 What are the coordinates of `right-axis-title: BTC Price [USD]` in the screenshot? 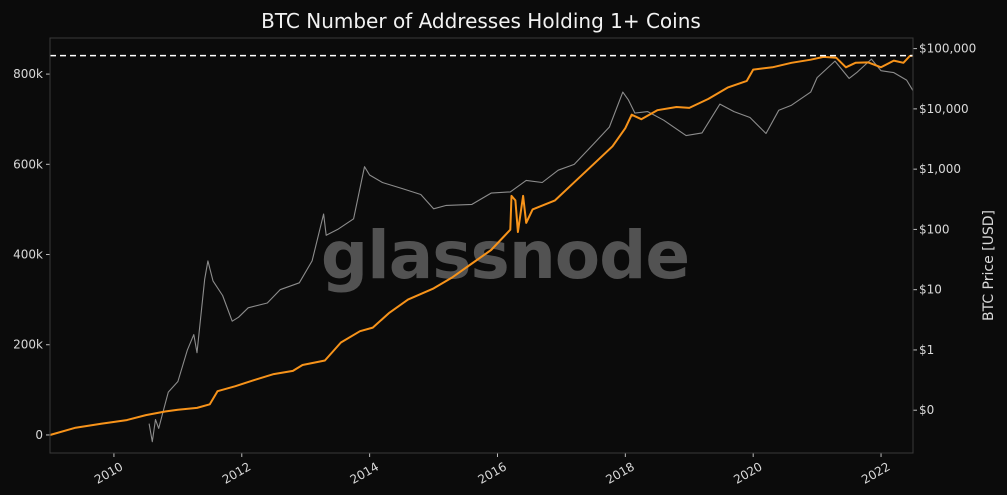 It's located at (989, 265).